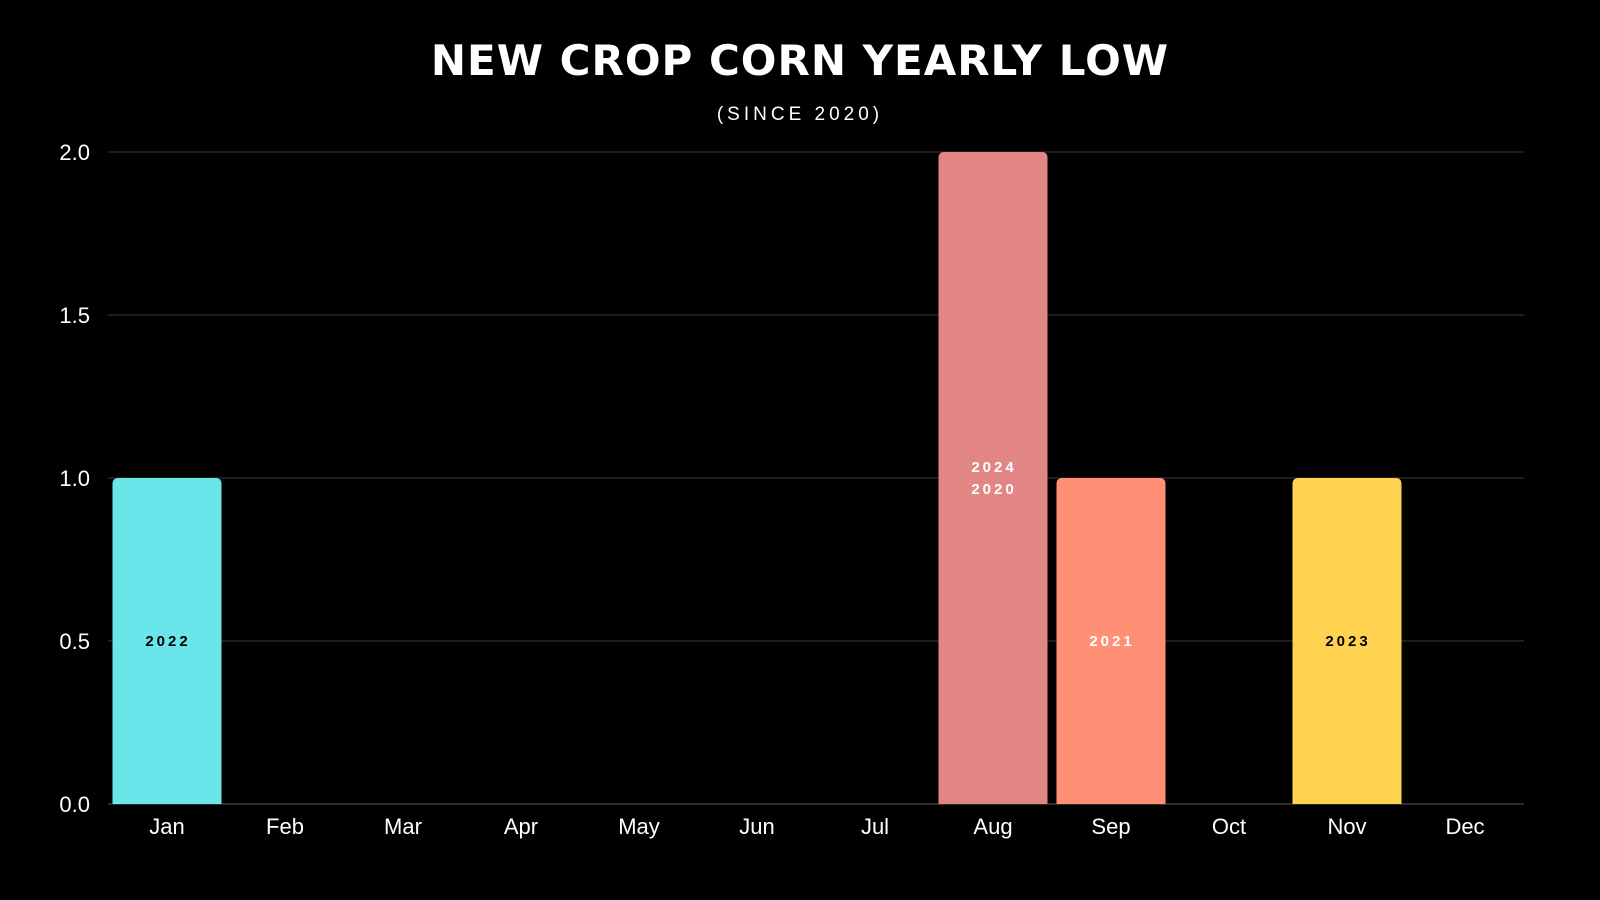 The image size is (1600, 900). What do you see at coordinates (875, 826) in the screenshot?
I see `x-tick-label: Jul` at bounding box center [875, 826].